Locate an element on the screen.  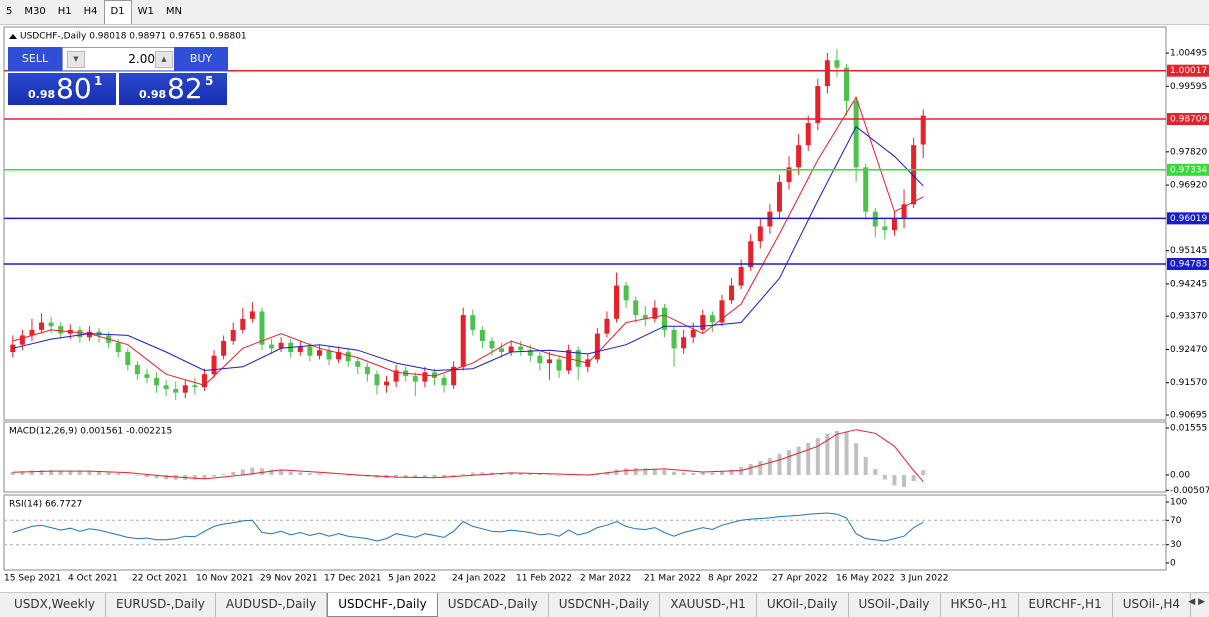
y-tick-label: 0.91570 is located at coordinates (1188, 383).